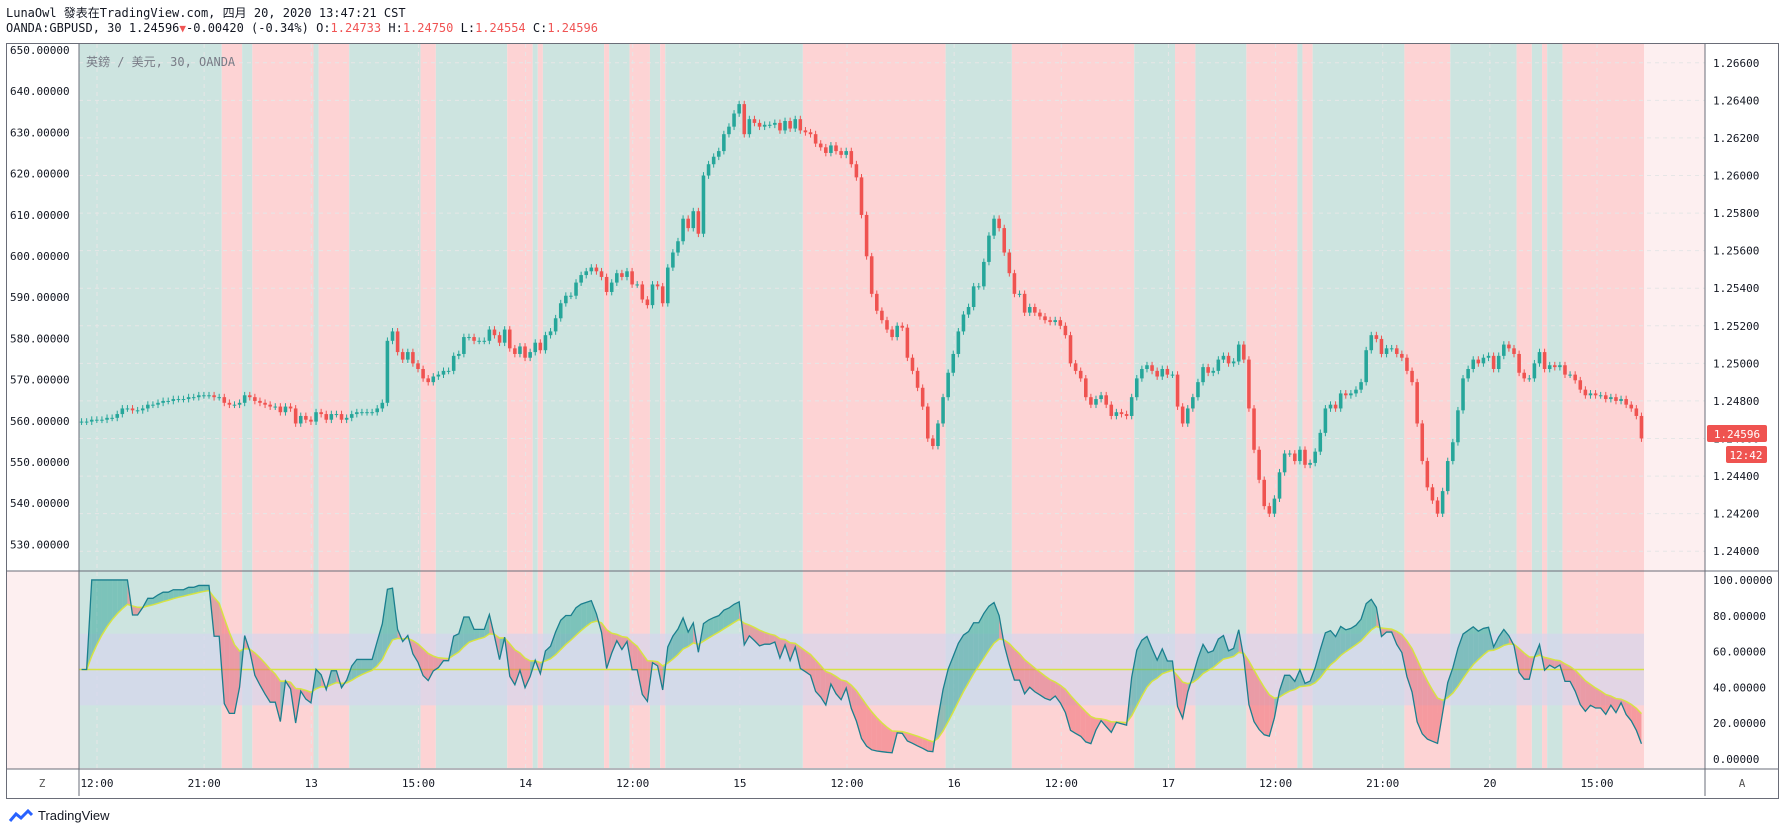  What do you see at coordinates (40, 256) in the screenshot?
I see `left-axis-tick: 600.00000` at bounding box center [40, 256].